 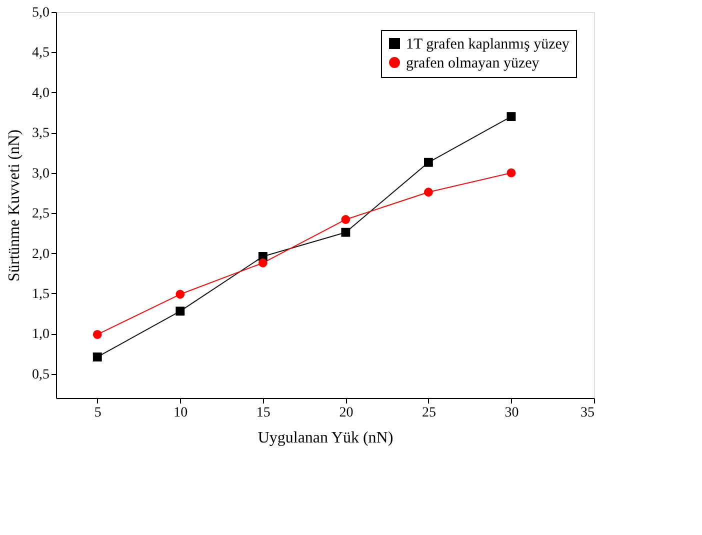 What do you see at coordinates (181, 413) in the screenshot?
I see `x-tick-label: 10` at bounding box center [181, 413].